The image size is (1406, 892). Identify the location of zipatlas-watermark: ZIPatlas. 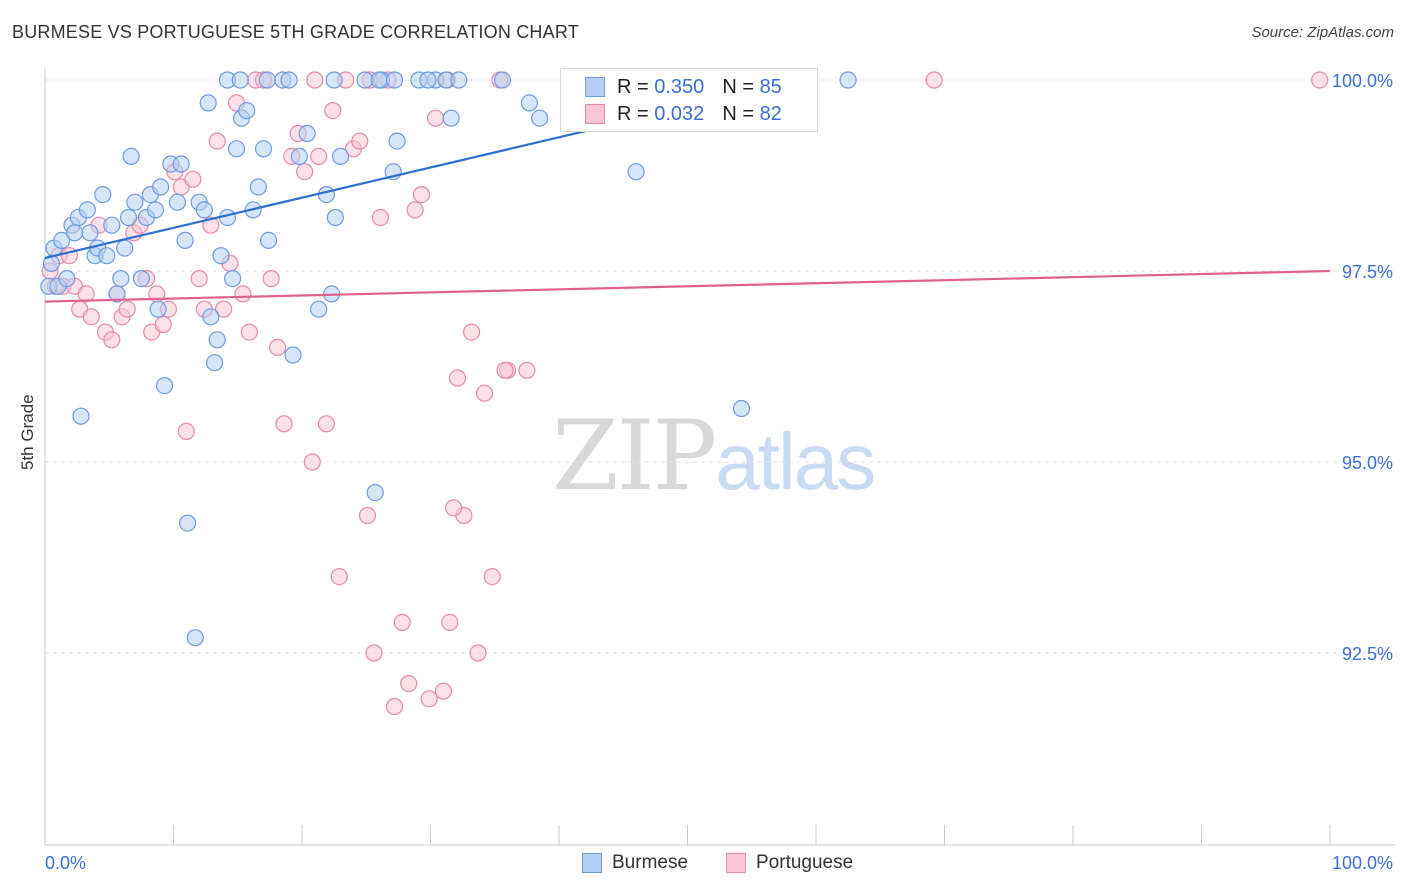
(714, 456).